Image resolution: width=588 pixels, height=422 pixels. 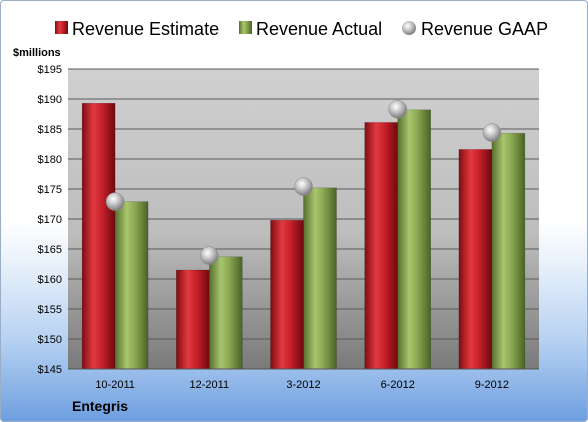 What do you see at coordinates (245, 27) in the screenshot?
I see `legend-swatch-actual` at bounding box center [245, 27].